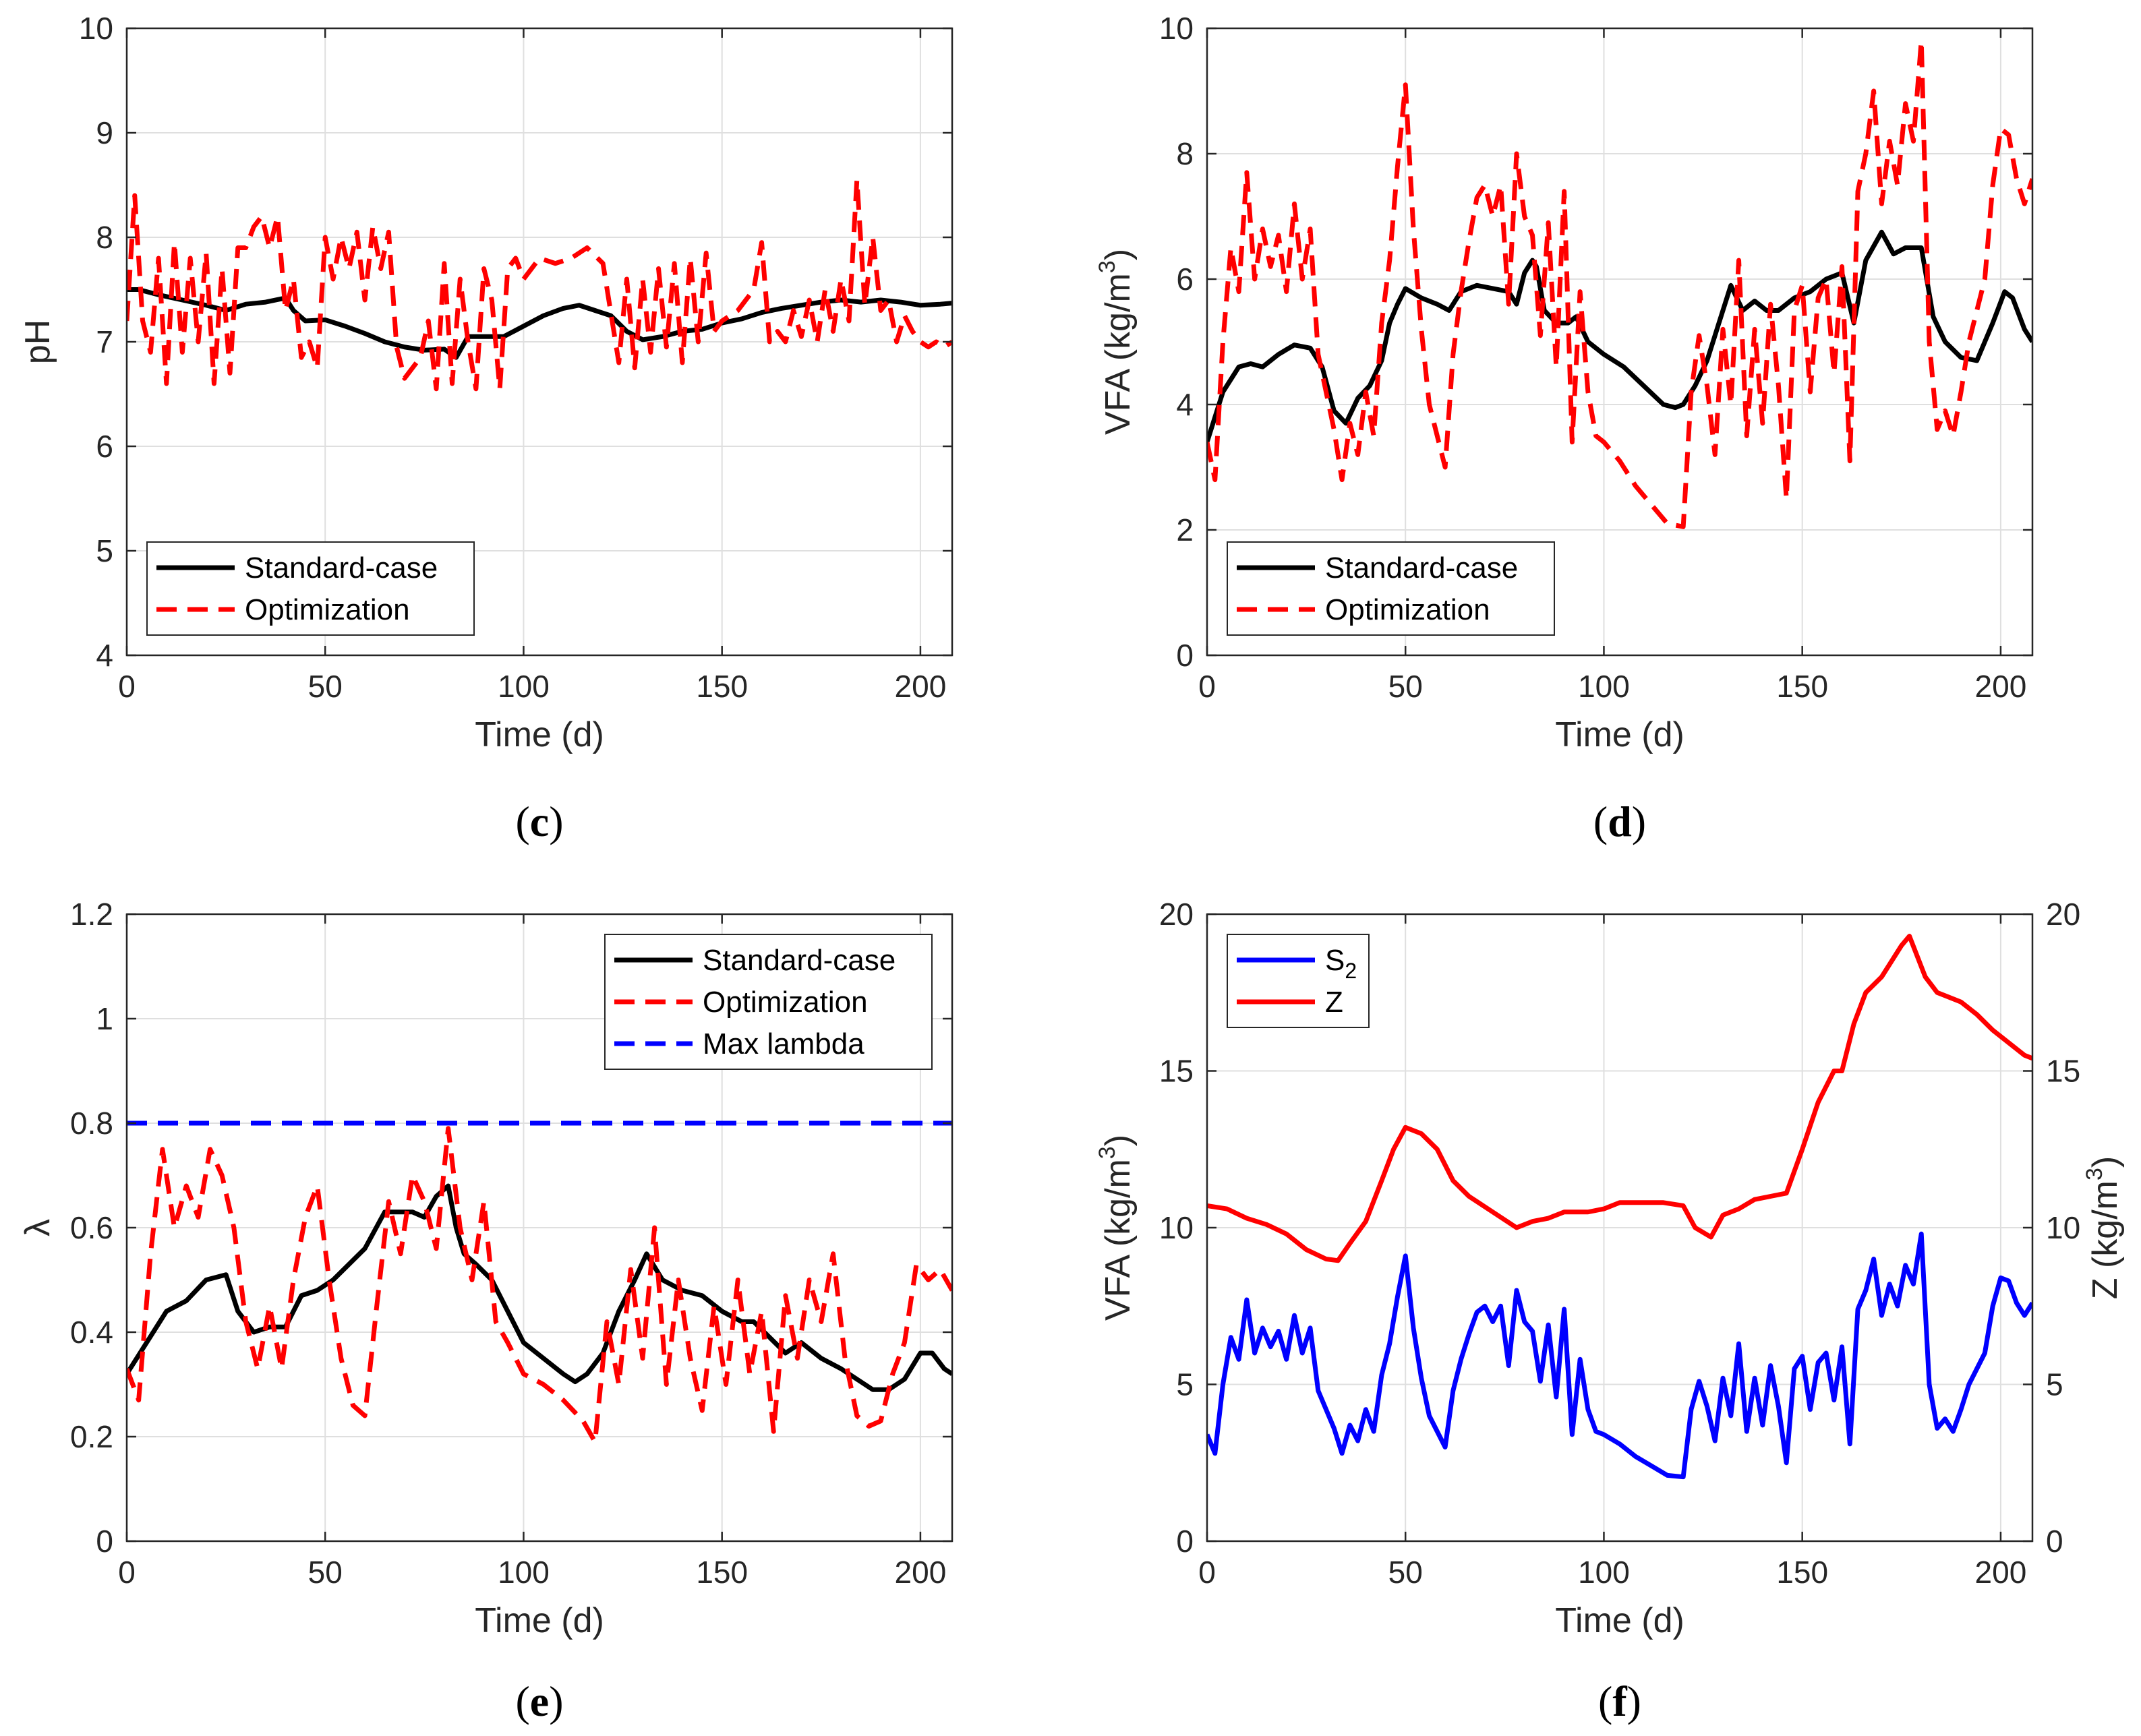 This screenshot has width=2141, height=1736. Describe the element at coordinates (2054, 1541) in the screenshot. I see `y-right-tick-label: 0` at that location.